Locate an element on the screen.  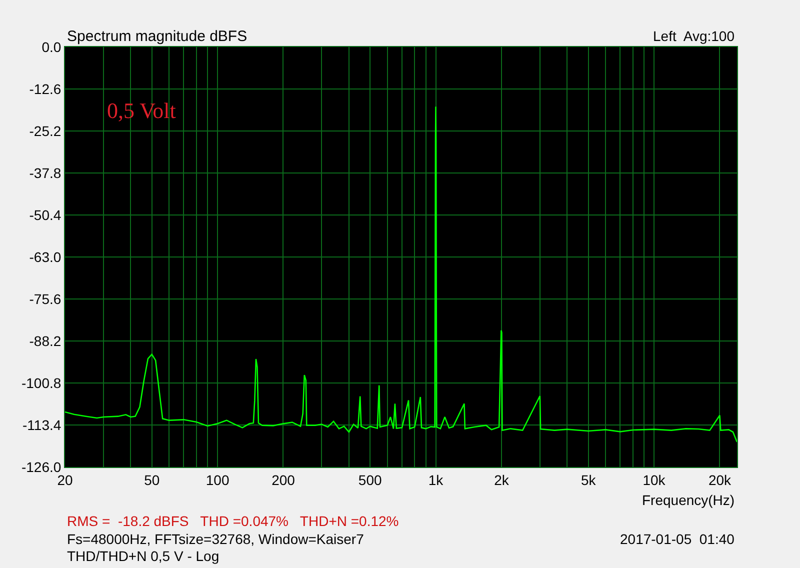
x-tick-label: 200 is located at coordinates (284, 480).